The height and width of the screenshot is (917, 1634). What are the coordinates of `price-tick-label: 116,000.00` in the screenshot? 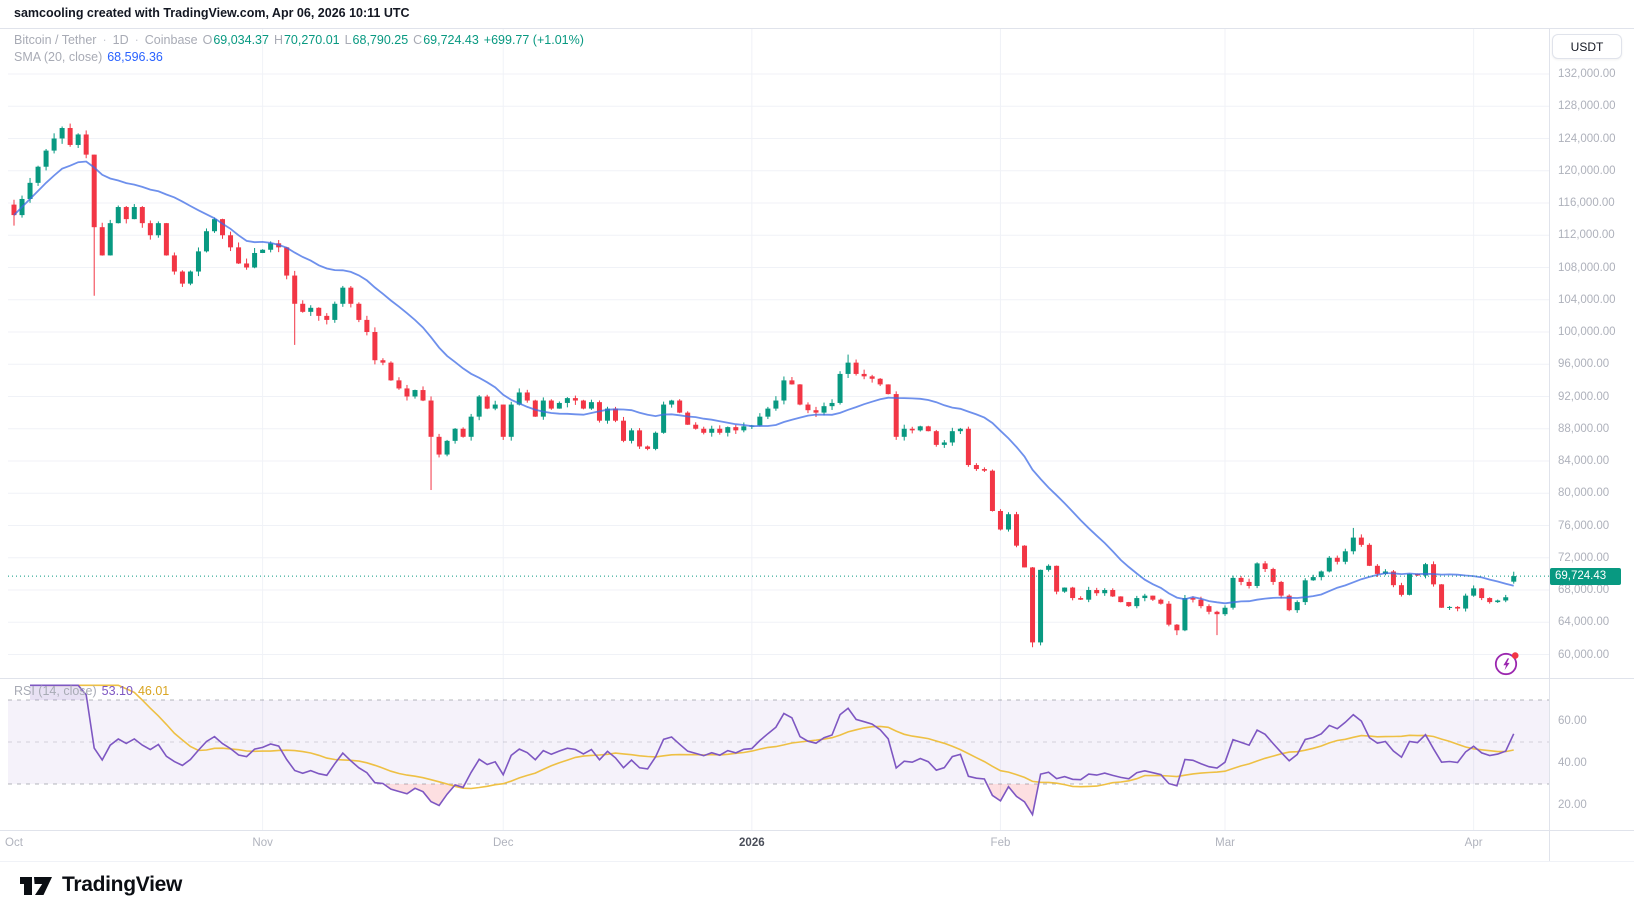 It's located at (1586, 203).